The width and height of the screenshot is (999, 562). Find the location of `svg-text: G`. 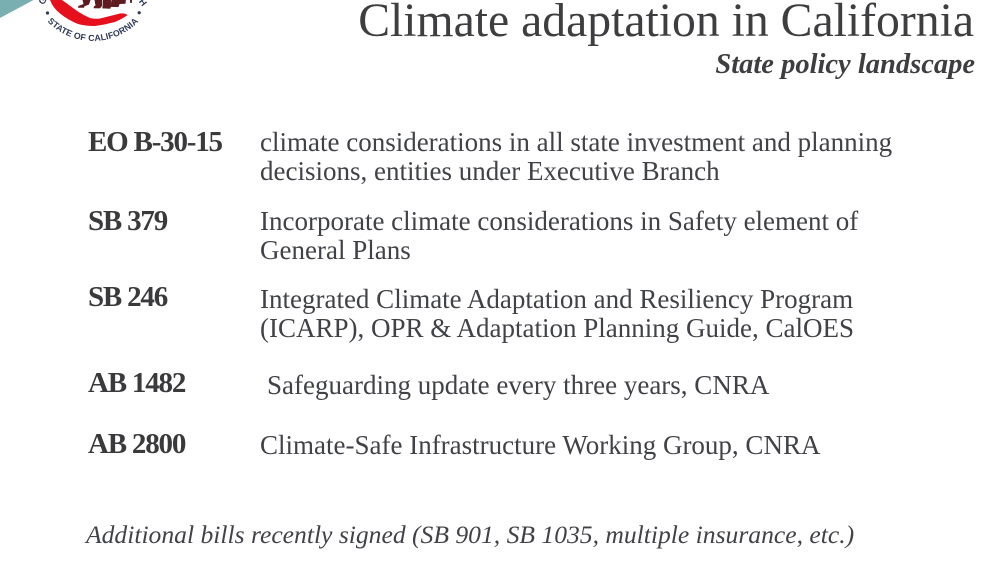

svg-text: G is located at coordinates (43, 3).